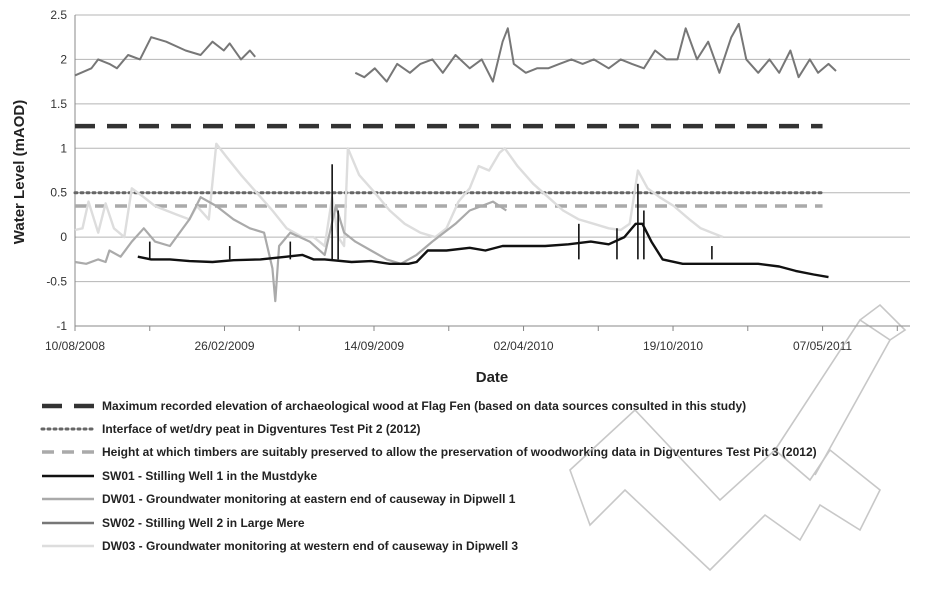  I want to click on y-tick-label: 0, so click(63, 237).